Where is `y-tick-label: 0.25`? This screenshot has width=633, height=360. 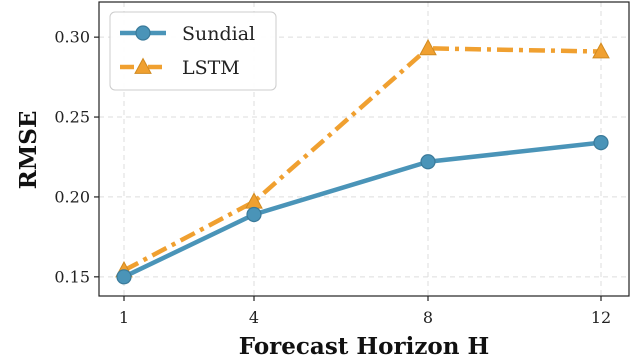
y-tick-label: 0.25 is located at coordinates (72, 117).